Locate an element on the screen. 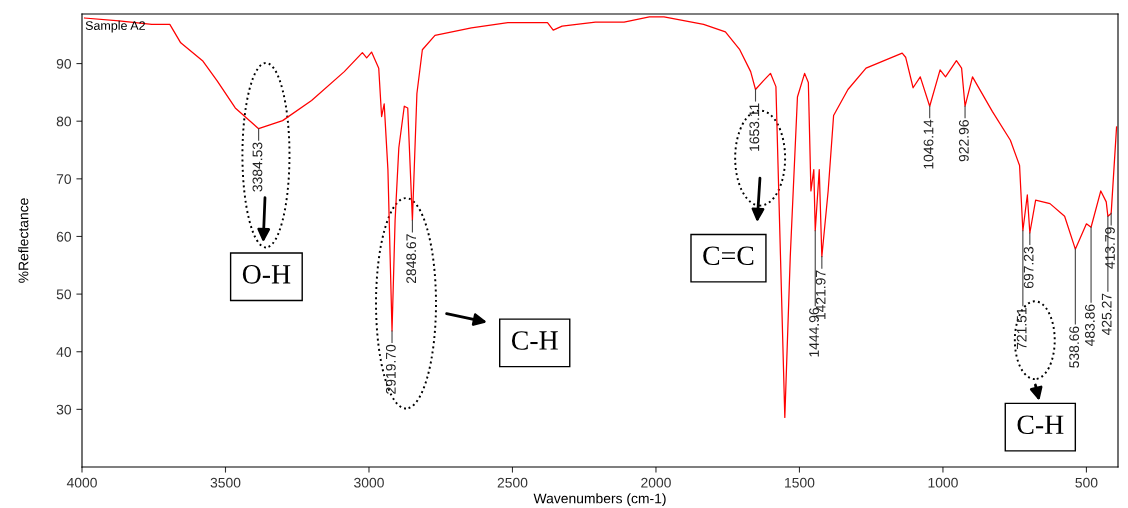 This screenshot has height=508, width=1128. annotation: 721.51 is located at coordinates (1021, 329).